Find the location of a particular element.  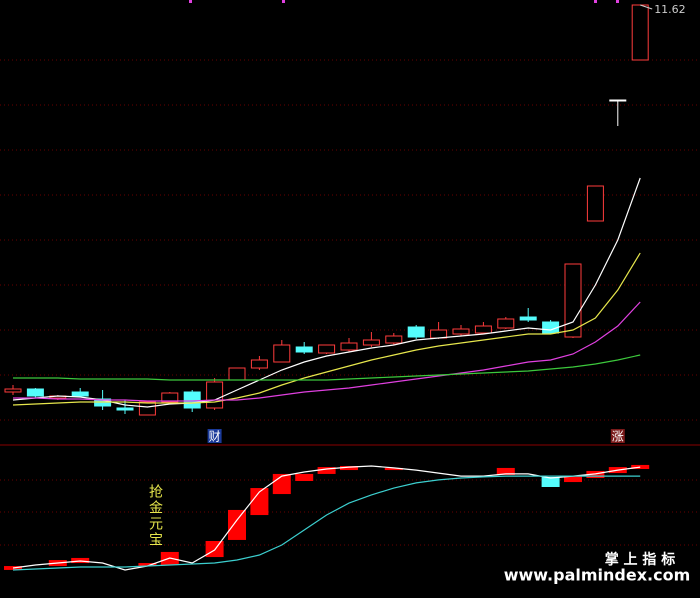

watermark-url: www.palmindex.com is located at coordinates (597, 575).